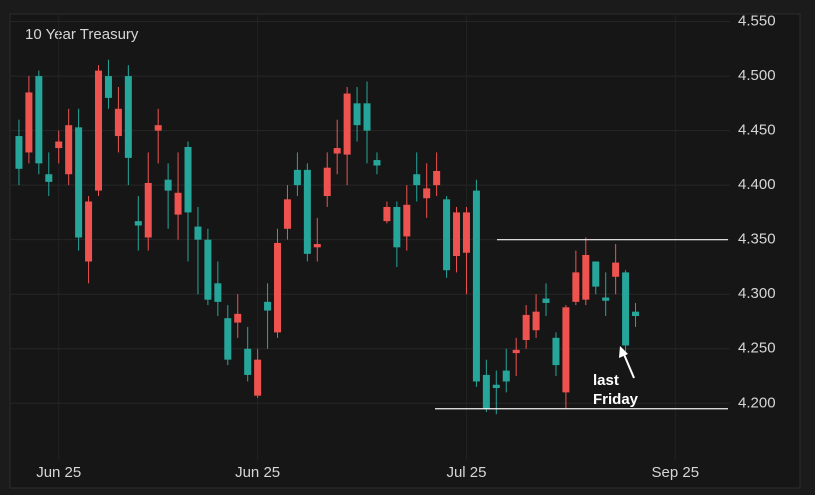  I want to click on x-tick-label: Sep 25, so click(676, 472).